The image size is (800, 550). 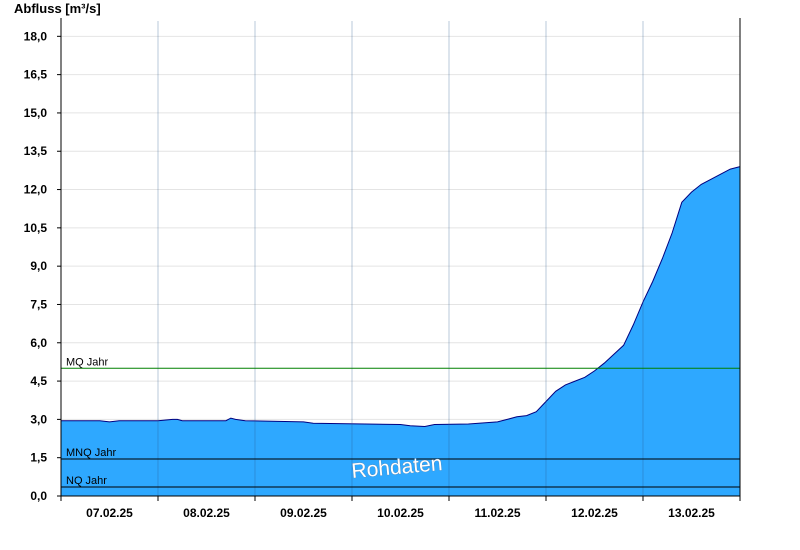 I want to click on y-tick-label-3: 4,5, so click(x=38, y=381).